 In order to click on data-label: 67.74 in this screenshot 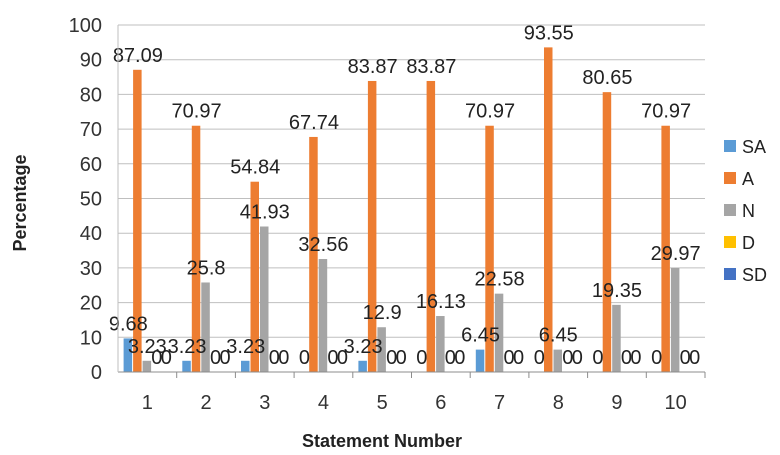, I will do `click(314, 123)`.